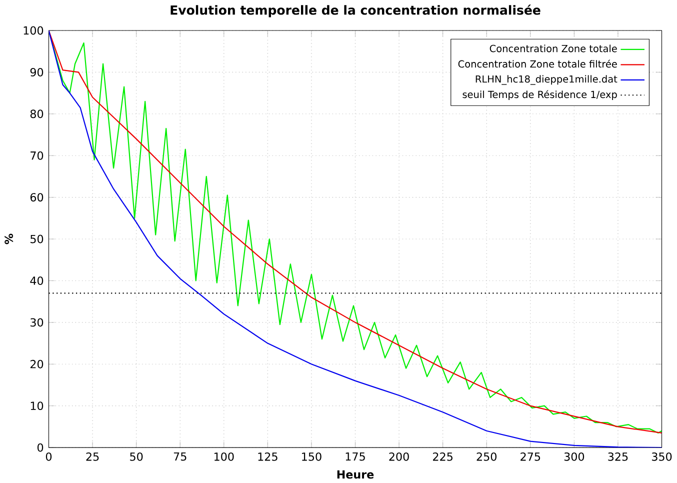  I want to click on y-tick-label: 40, so click(37, 280).